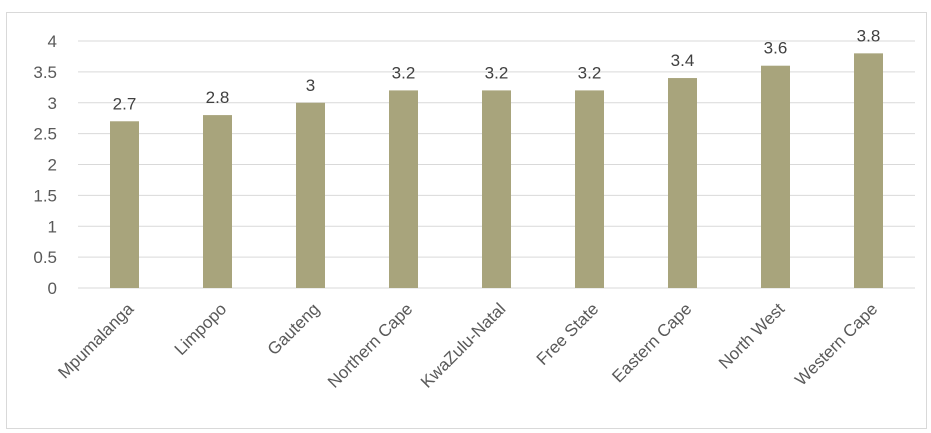 This screenshot has height=433, width=931. What do you see at coordinates (568, 334) in the screenshot?
I see `x-tick-label: Free State` at bounding box center [568, 334].